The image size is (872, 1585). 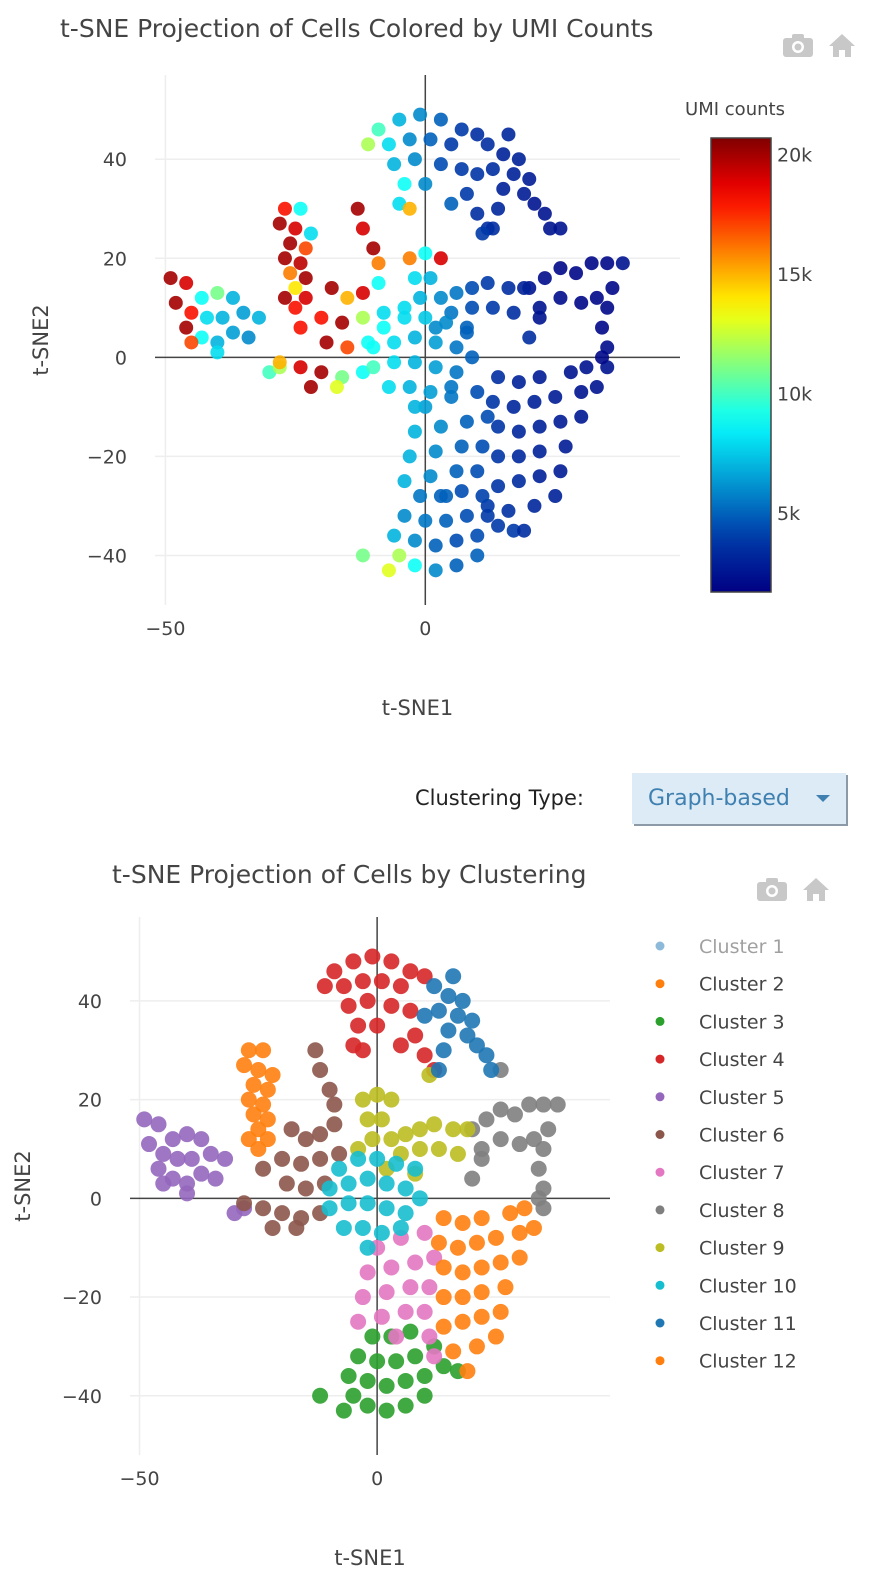 I want to click on legend-item: Cluster 1, so click(x=720, y=947).